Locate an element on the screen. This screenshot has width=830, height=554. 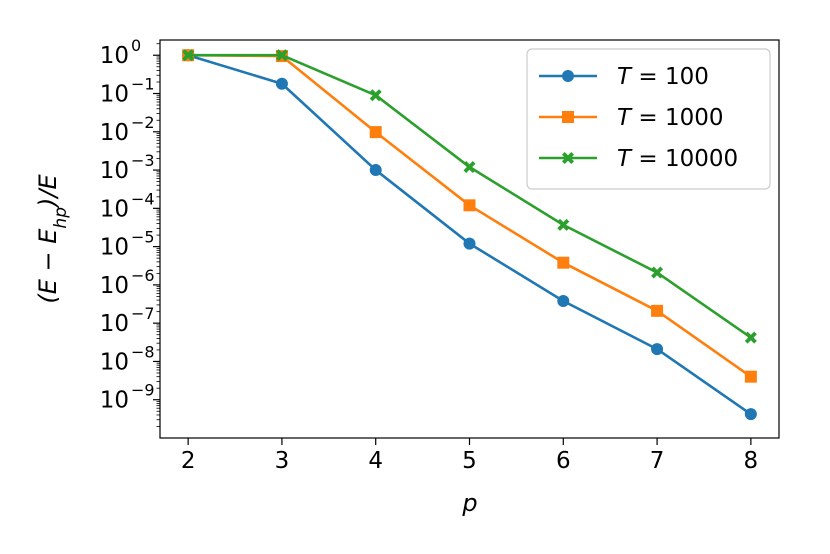
y-axis-title-rest: )/E is located at coordinates (48, 191).